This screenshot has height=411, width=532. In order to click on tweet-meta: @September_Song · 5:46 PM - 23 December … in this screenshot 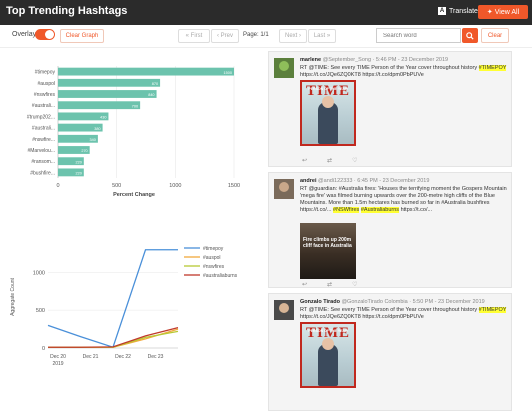, I will do `click(385, 60)`.